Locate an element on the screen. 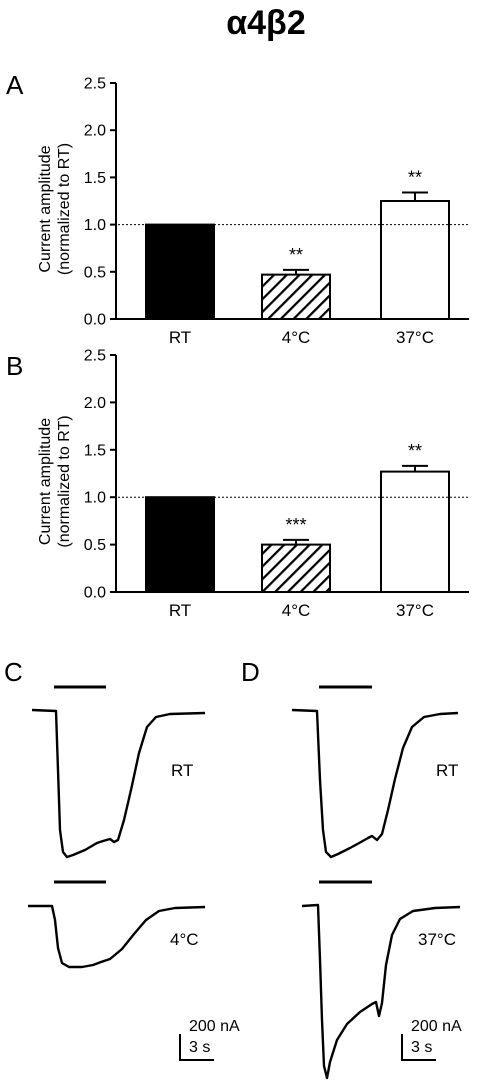  scale-label-current-c: 200 nA is located at coordinates (214, 1026).